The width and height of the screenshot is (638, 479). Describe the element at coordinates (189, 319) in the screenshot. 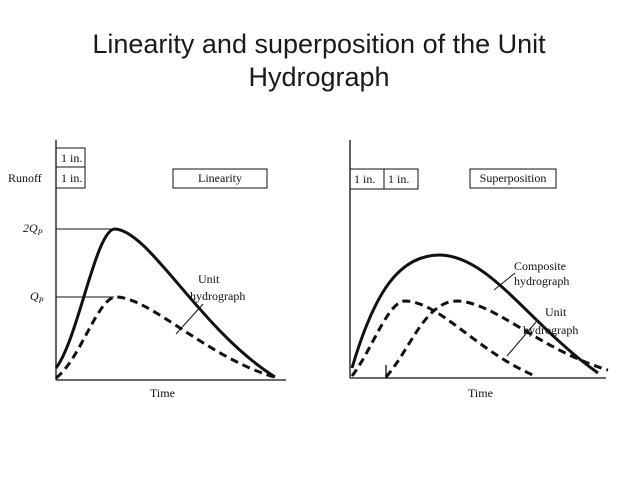

I see `unit-annotation-leader` at that location.